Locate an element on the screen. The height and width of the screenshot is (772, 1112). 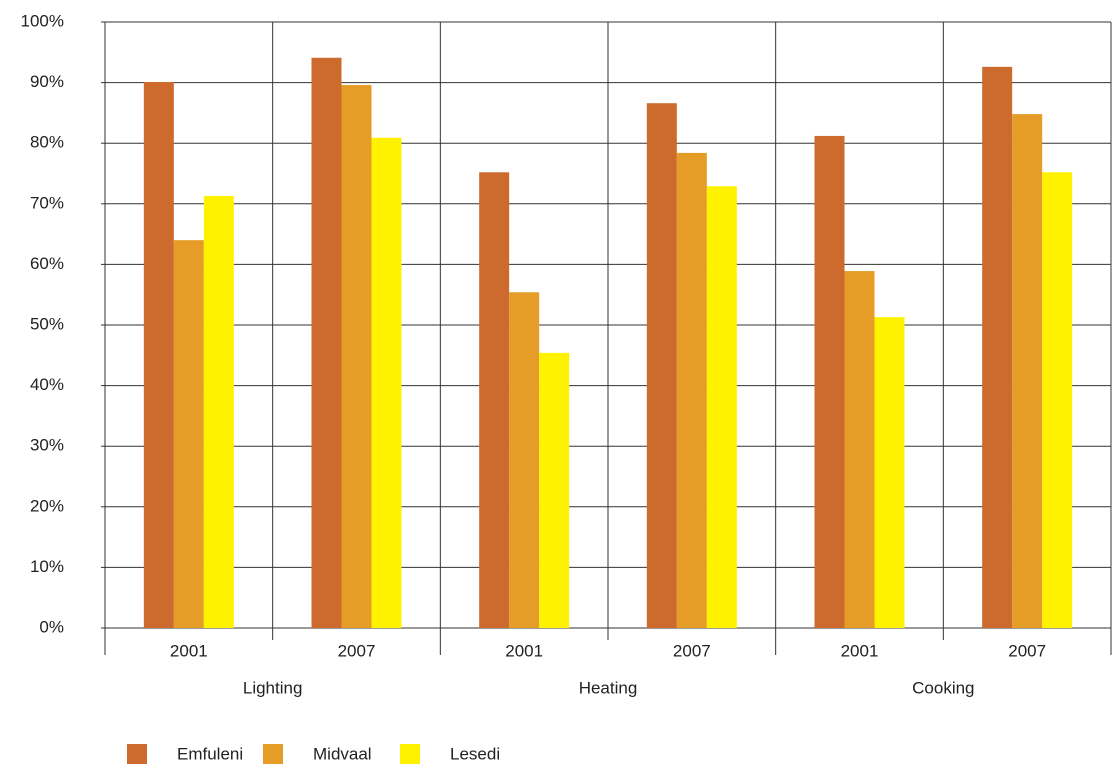
y-tick-label: 70% is located at coordinates (47, 202).